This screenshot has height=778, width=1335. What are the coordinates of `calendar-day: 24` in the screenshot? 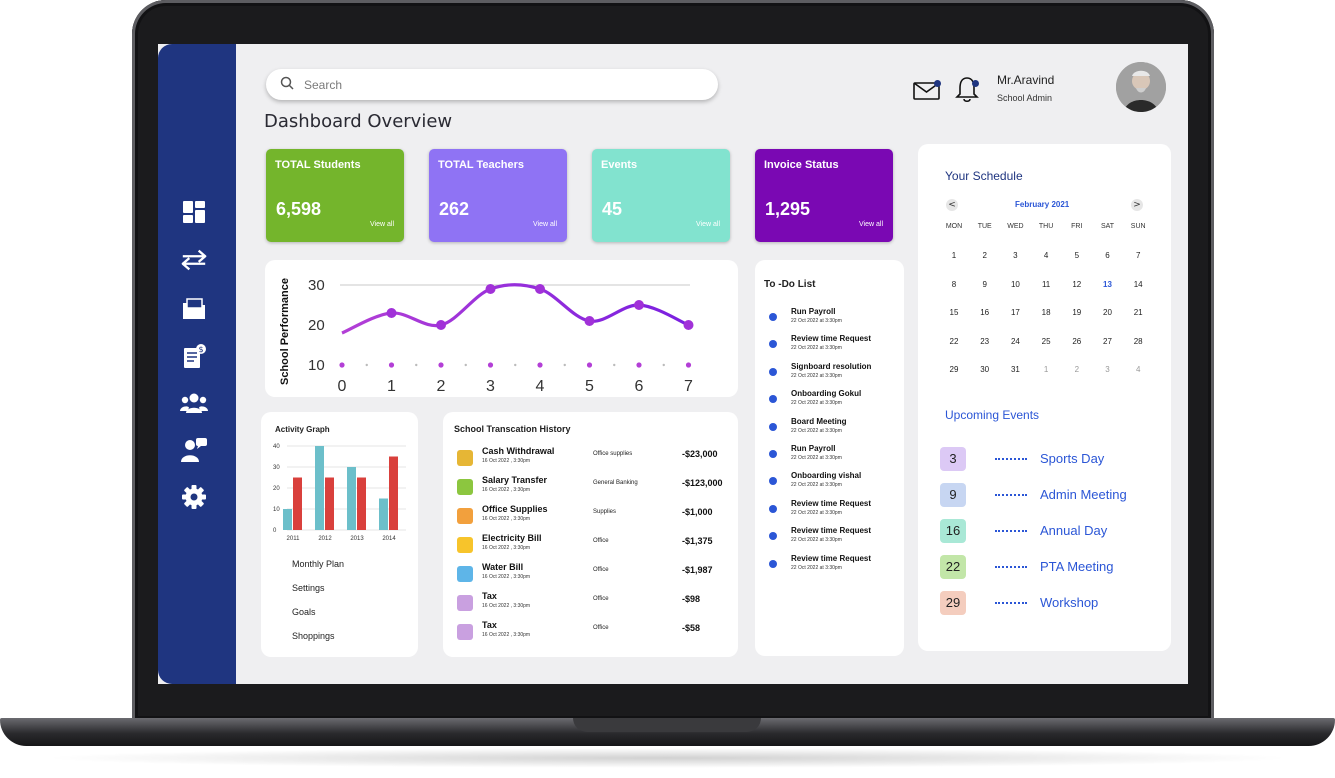 It's located at (1015, 341).